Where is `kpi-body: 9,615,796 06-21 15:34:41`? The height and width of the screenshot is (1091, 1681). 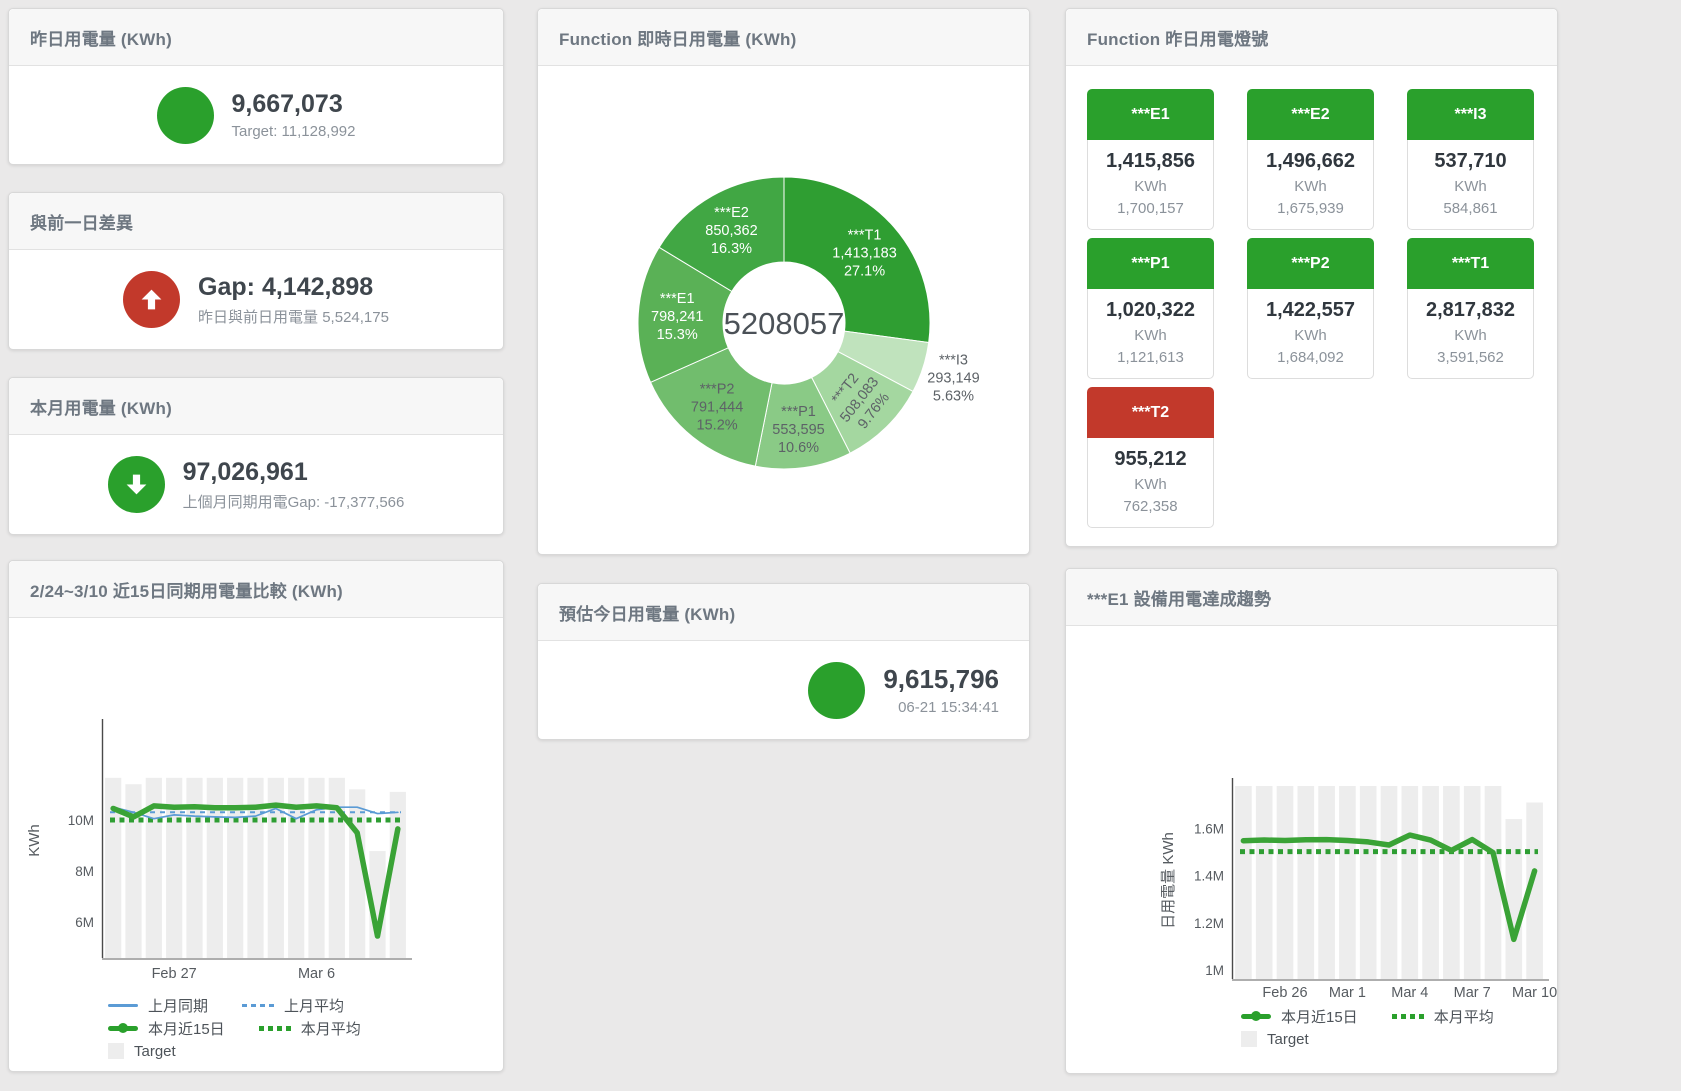
kpi-body: 9,615,796 06-21 15:34:41 is located at coordinates (783, 690).